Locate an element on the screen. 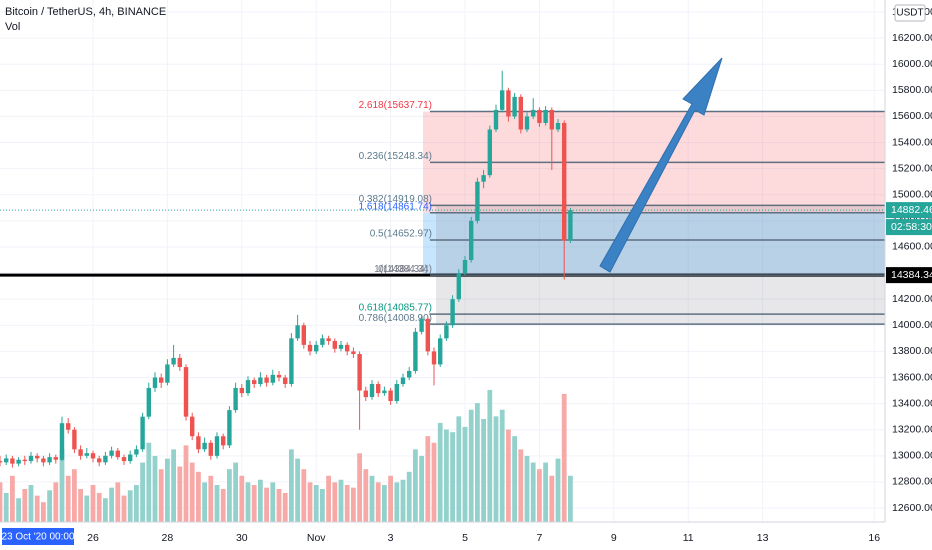 The width and height of the screenshot is (932, 550). y-tick-label: 15200.00 is located at coordinates (912, 168).